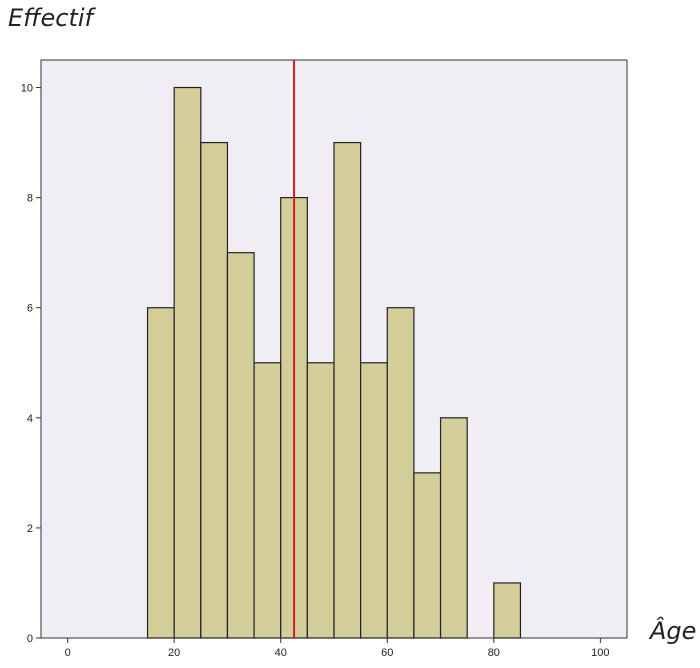 This screenshot has width=700, height=668. What do you see at coordinates (27, 89) in the screenshot?
I see `y-tick-label: 10` at bounding box center [27, 89].